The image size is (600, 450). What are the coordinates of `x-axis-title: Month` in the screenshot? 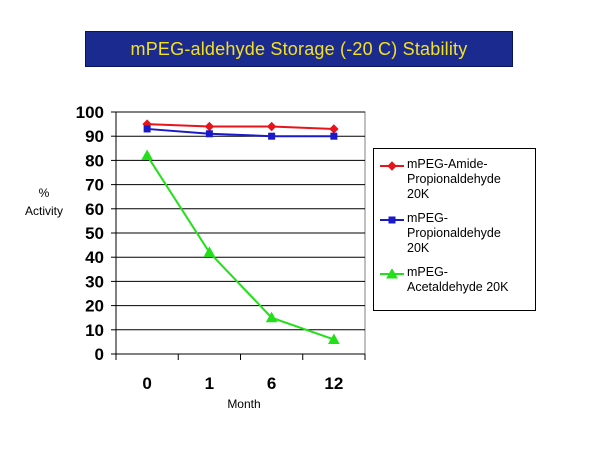 It's located at (243, 404).